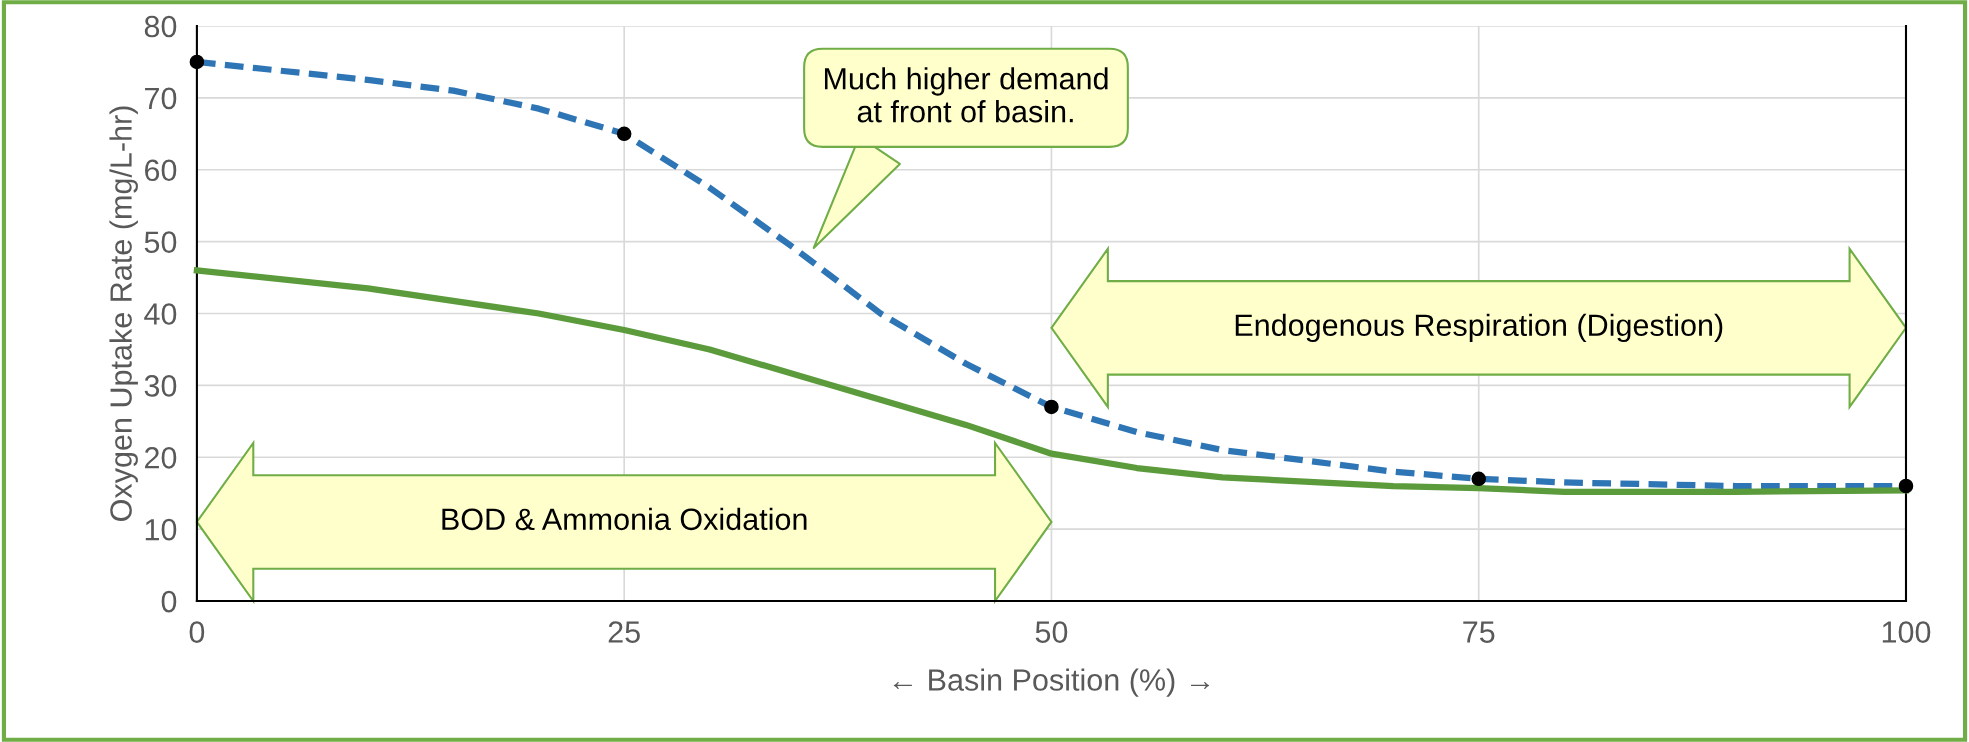 The image size is (1969, 742). Describe the element at coordinates (966, 95) in the screenshot. I see `annotation: Much higher demand at front of basin.` at that location.